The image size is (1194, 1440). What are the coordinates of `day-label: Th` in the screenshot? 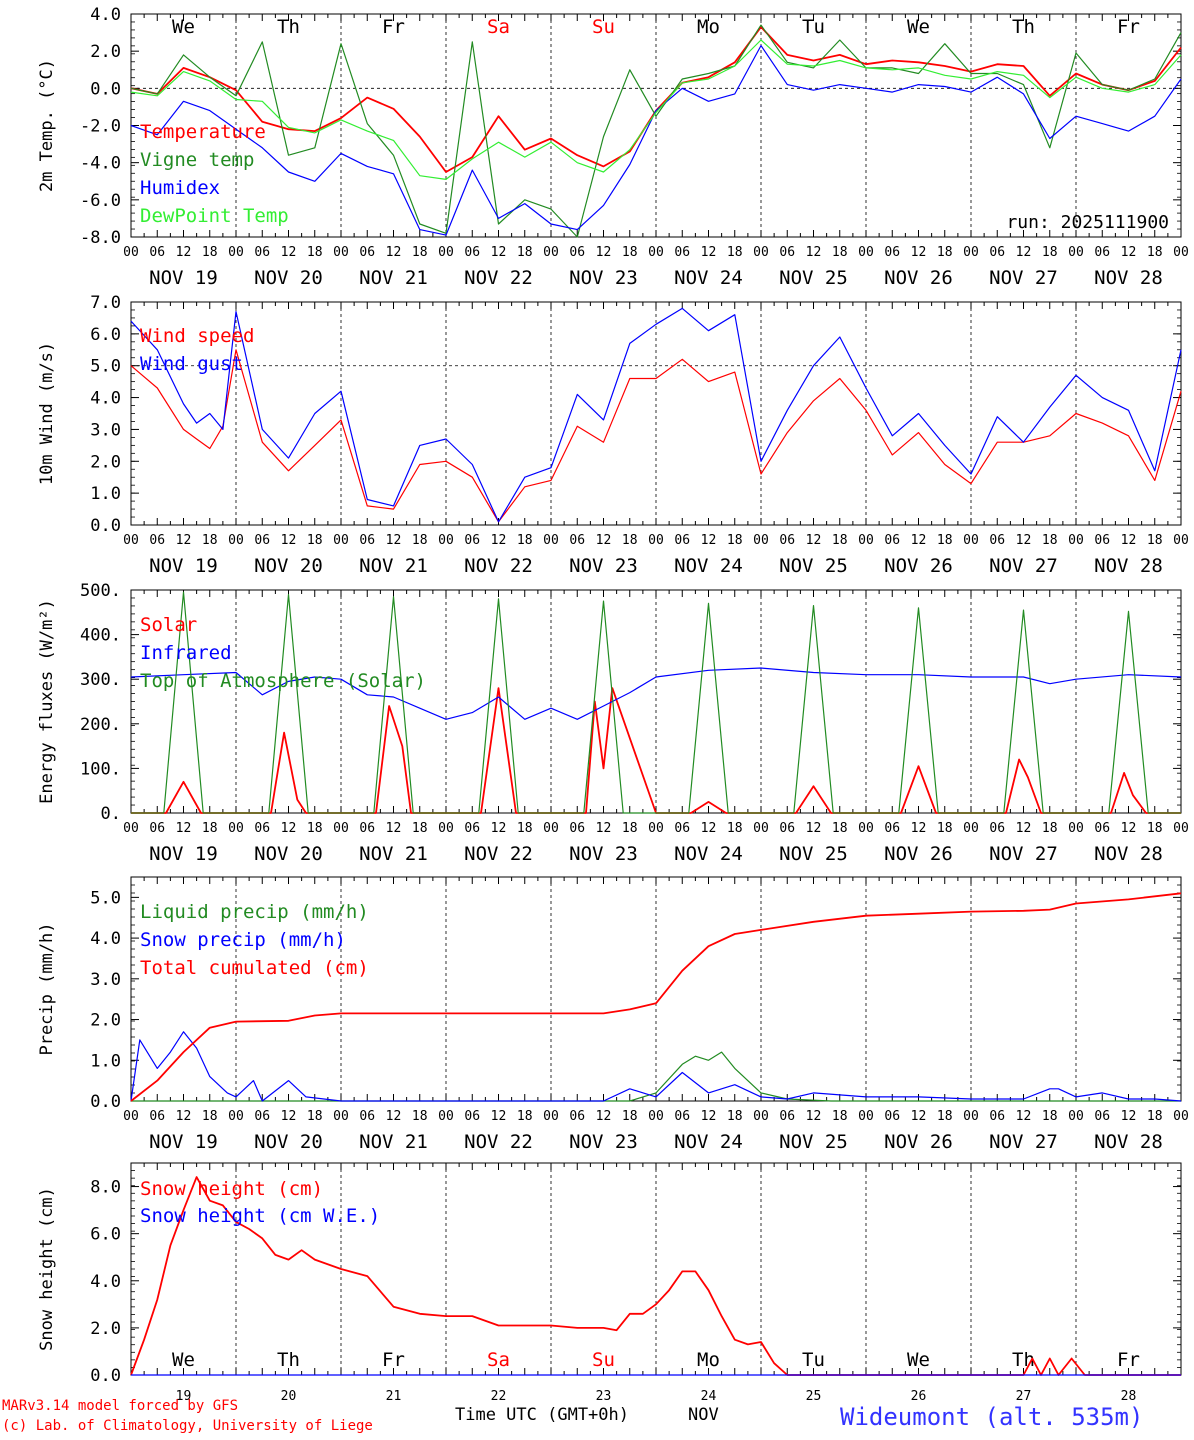 It's located at (1023, 27).